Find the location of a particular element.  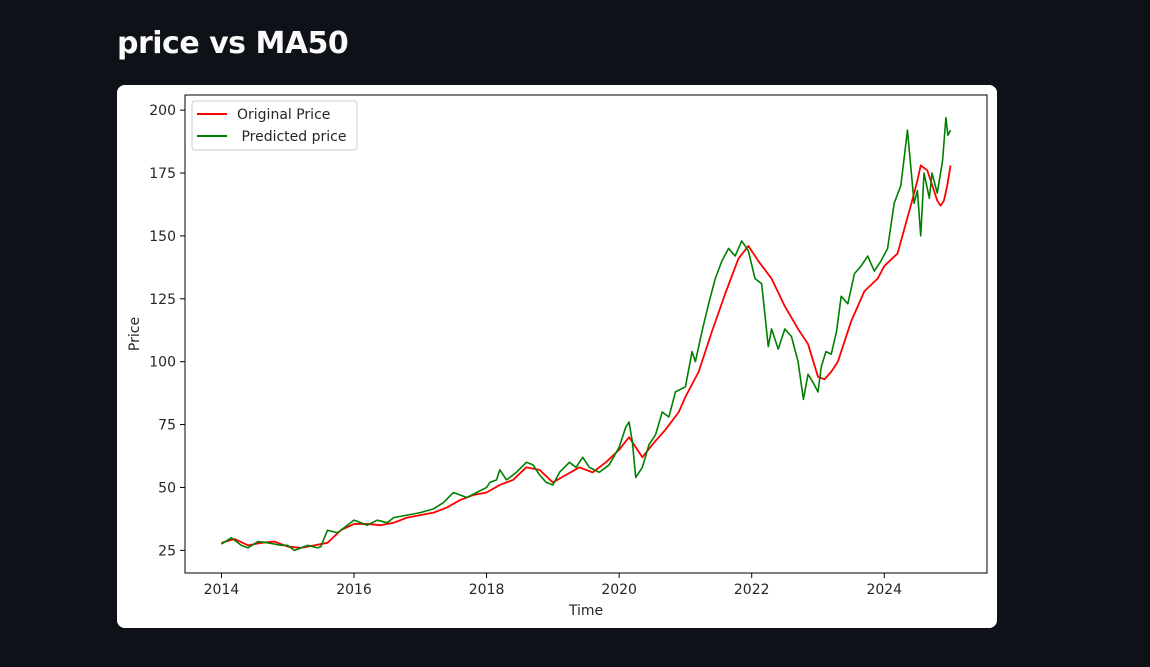

y-tick-label: 175 is located at coordinates (162, 174).